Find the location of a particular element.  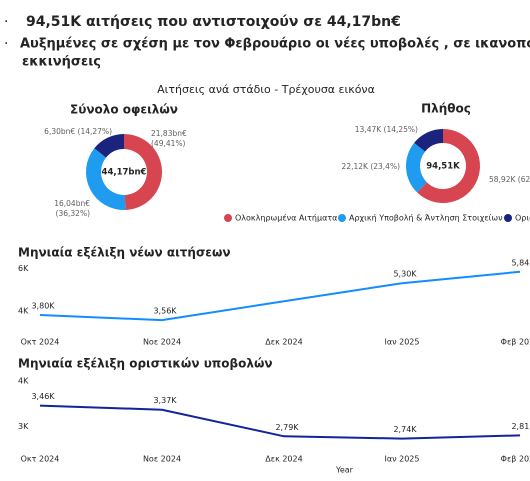

data-label: 2,74K is located at coordinates (405, 429).